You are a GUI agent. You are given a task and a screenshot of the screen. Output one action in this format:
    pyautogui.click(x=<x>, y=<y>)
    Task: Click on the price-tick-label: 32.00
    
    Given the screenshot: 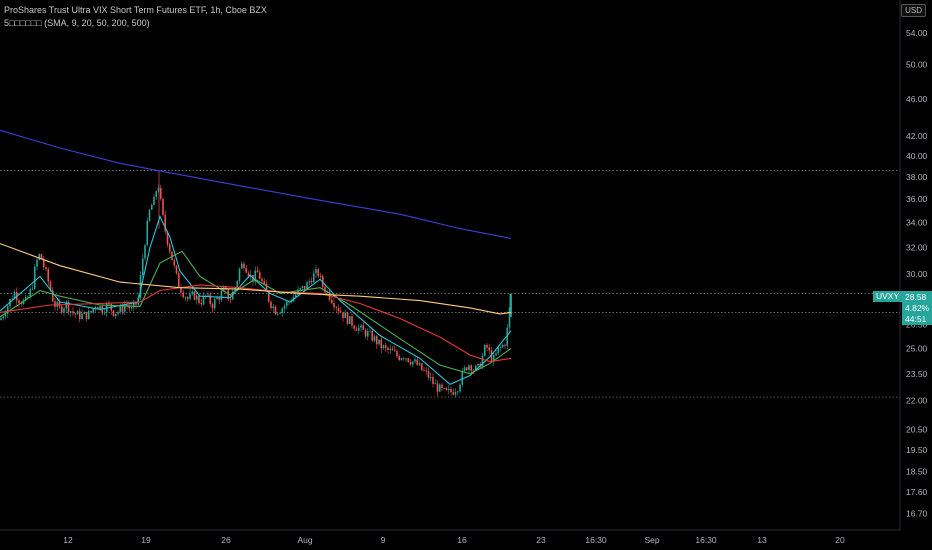 What is the action you would take?
    pyautogui.click(x=917, y=247)
    